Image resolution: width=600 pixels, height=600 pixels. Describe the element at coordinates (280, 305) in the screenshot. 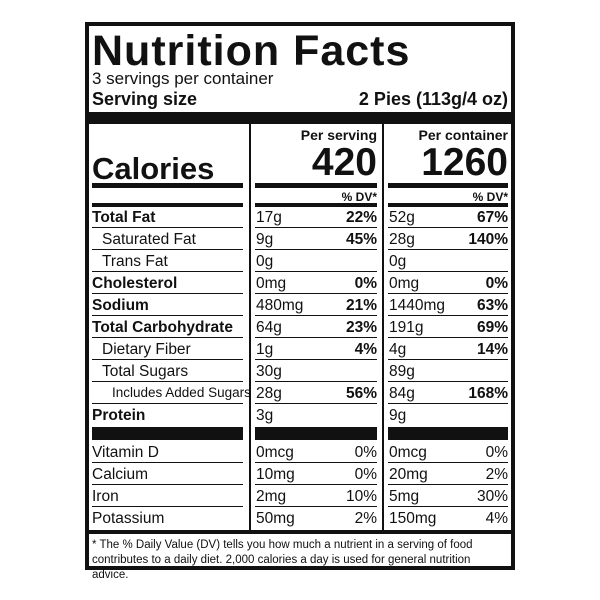

I see `amount: 480mg` at that location.